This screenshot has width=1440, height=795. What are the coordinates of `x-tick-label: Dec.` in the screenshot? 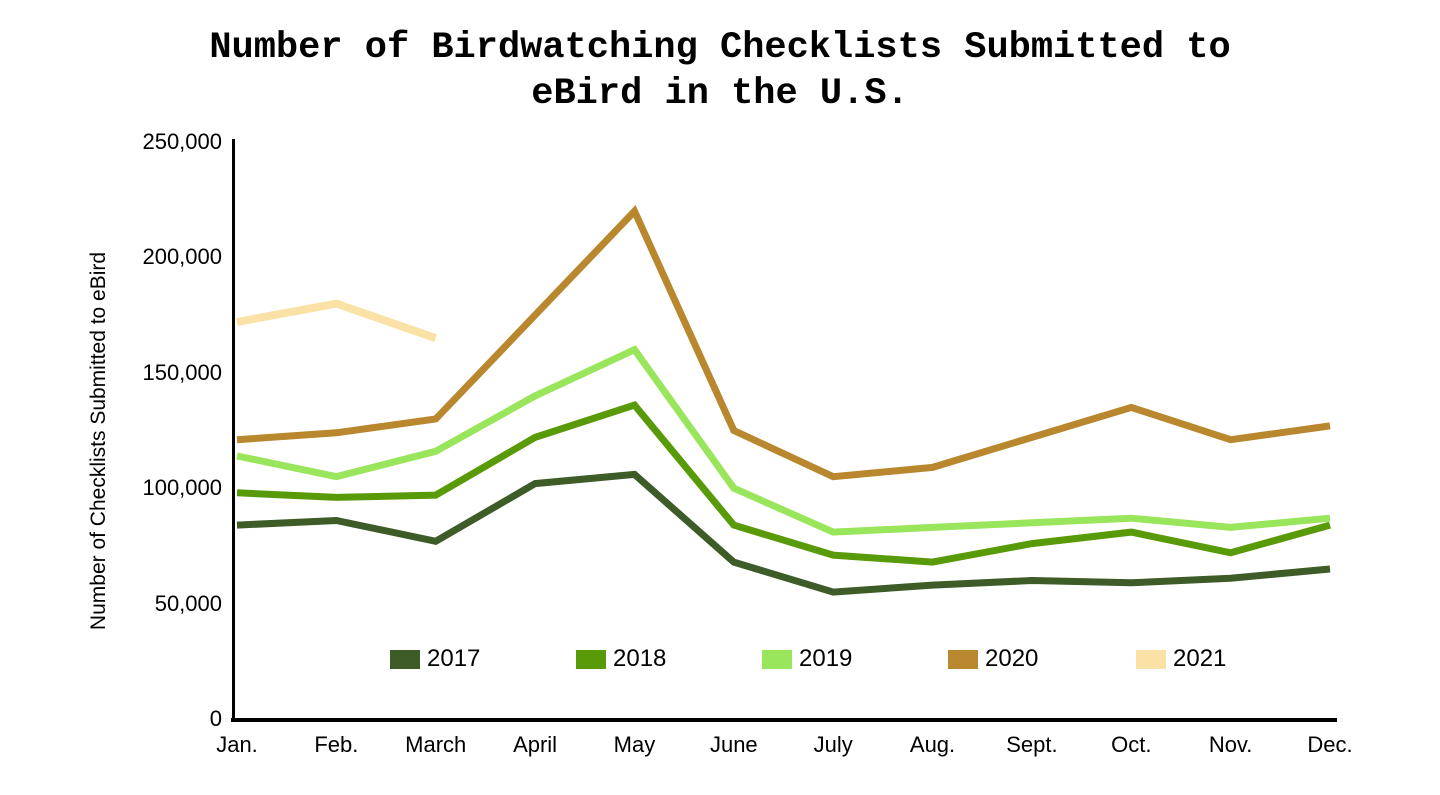 It's located at (1330, 744).